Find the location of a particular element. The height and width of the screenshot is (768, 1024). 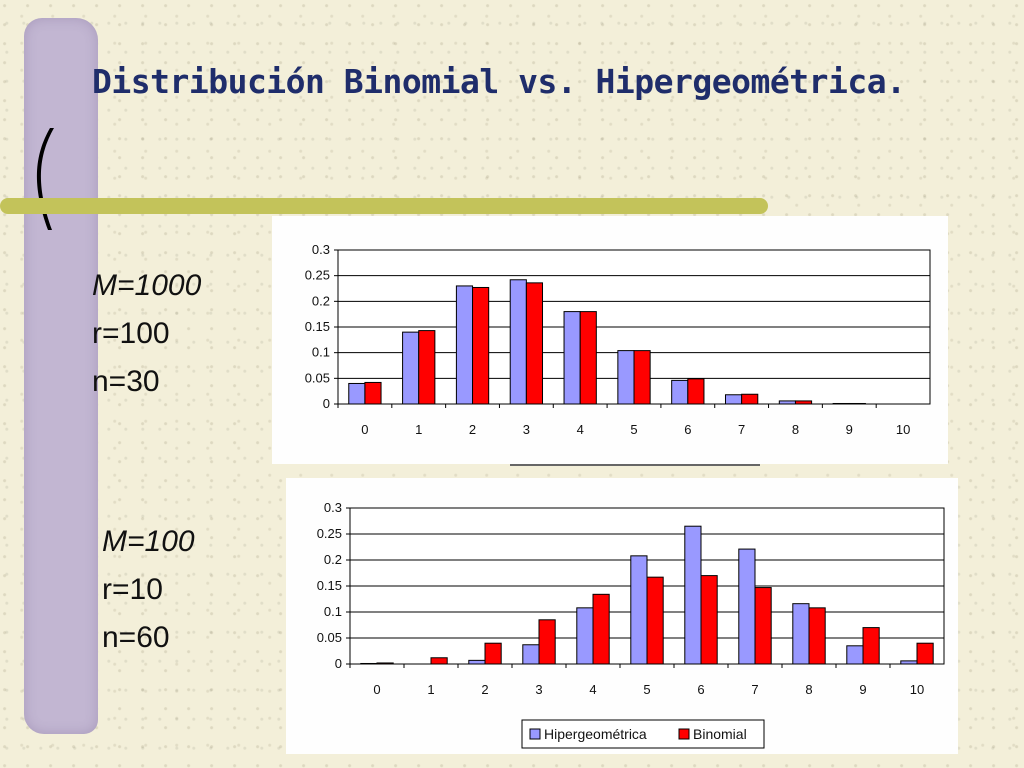

params-block-1: M=1000 r=100 n=30 is located at coordinates (146, 334).